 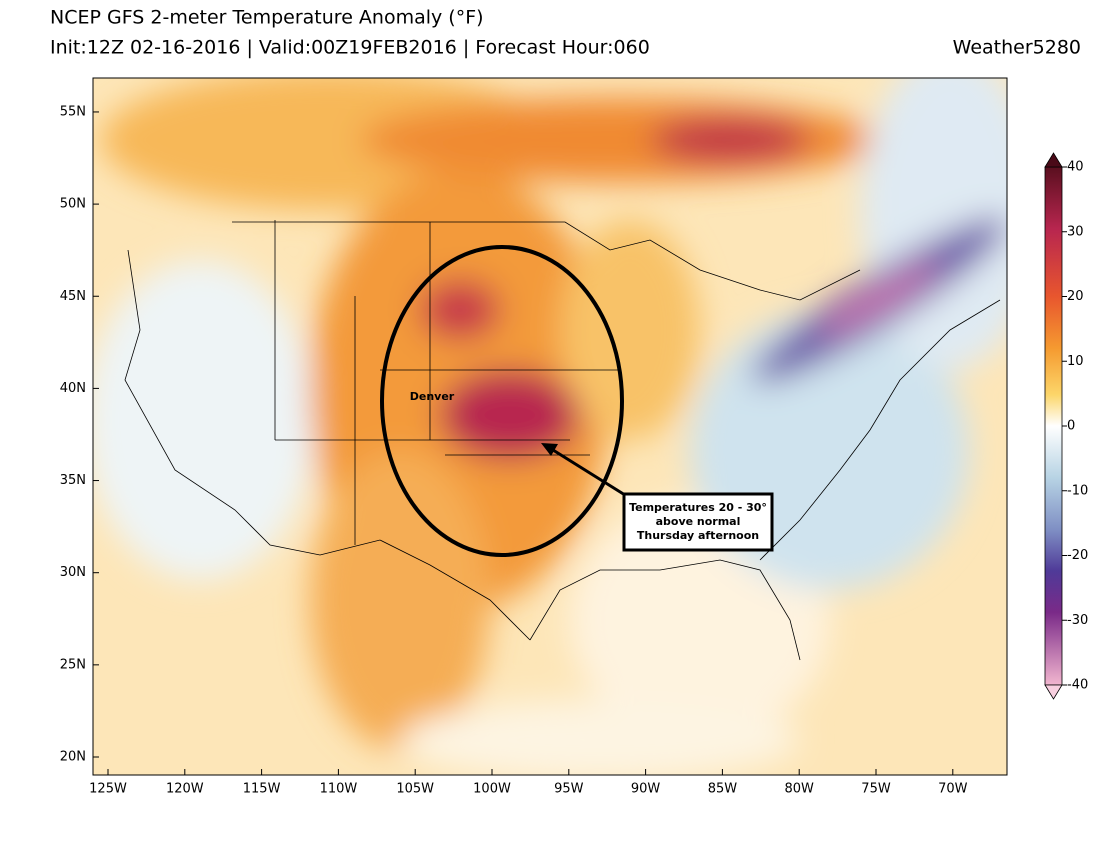 I want to click on lon-tick-label: 85W, so click(x=723, y=789).